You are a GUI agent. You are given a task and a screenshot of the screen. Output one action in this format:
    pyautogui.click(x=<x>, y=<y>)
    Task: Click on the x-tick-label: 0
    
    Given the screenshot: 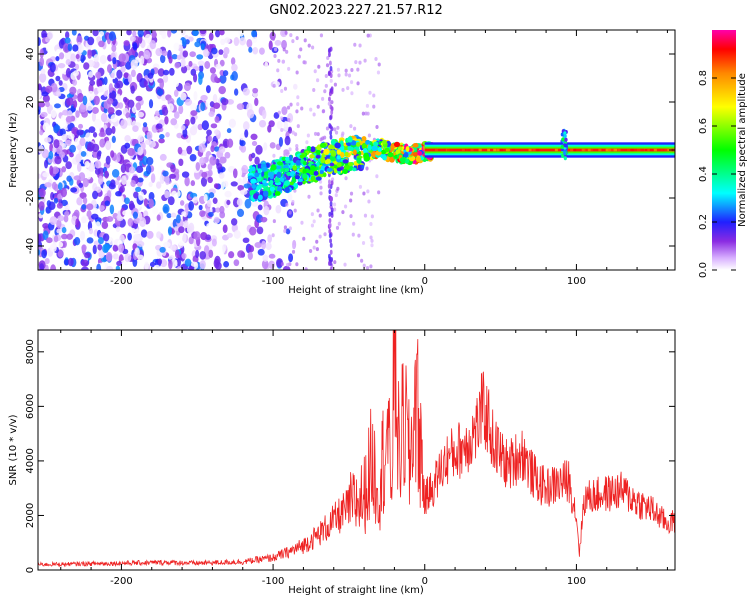 What is the action you would take?
    pyautogui.click(x=425, y=581)
    